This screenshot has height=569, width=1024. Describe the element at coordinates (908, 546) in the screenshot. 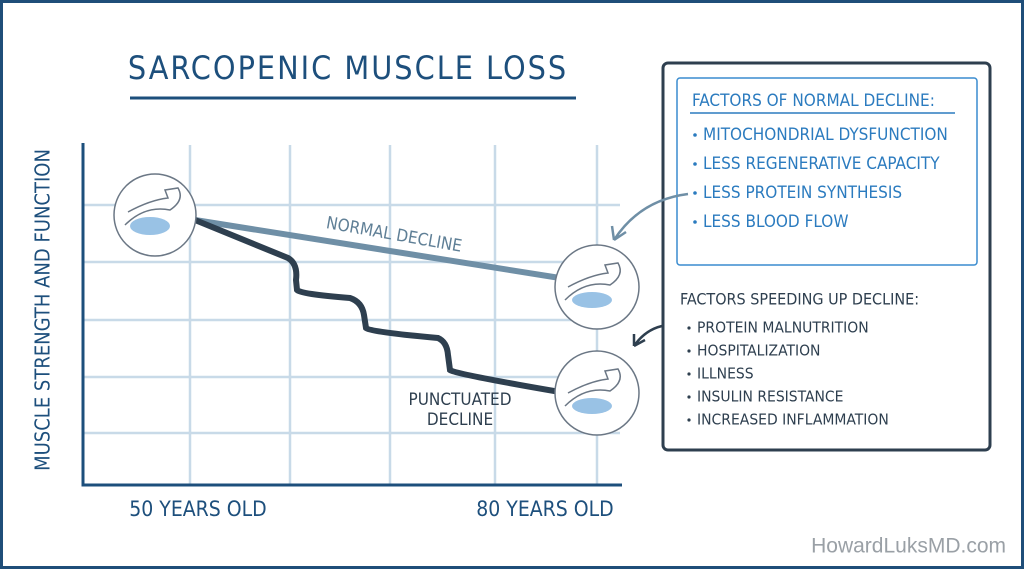

I see `watermark: HowardLuksMD.com` at that location.